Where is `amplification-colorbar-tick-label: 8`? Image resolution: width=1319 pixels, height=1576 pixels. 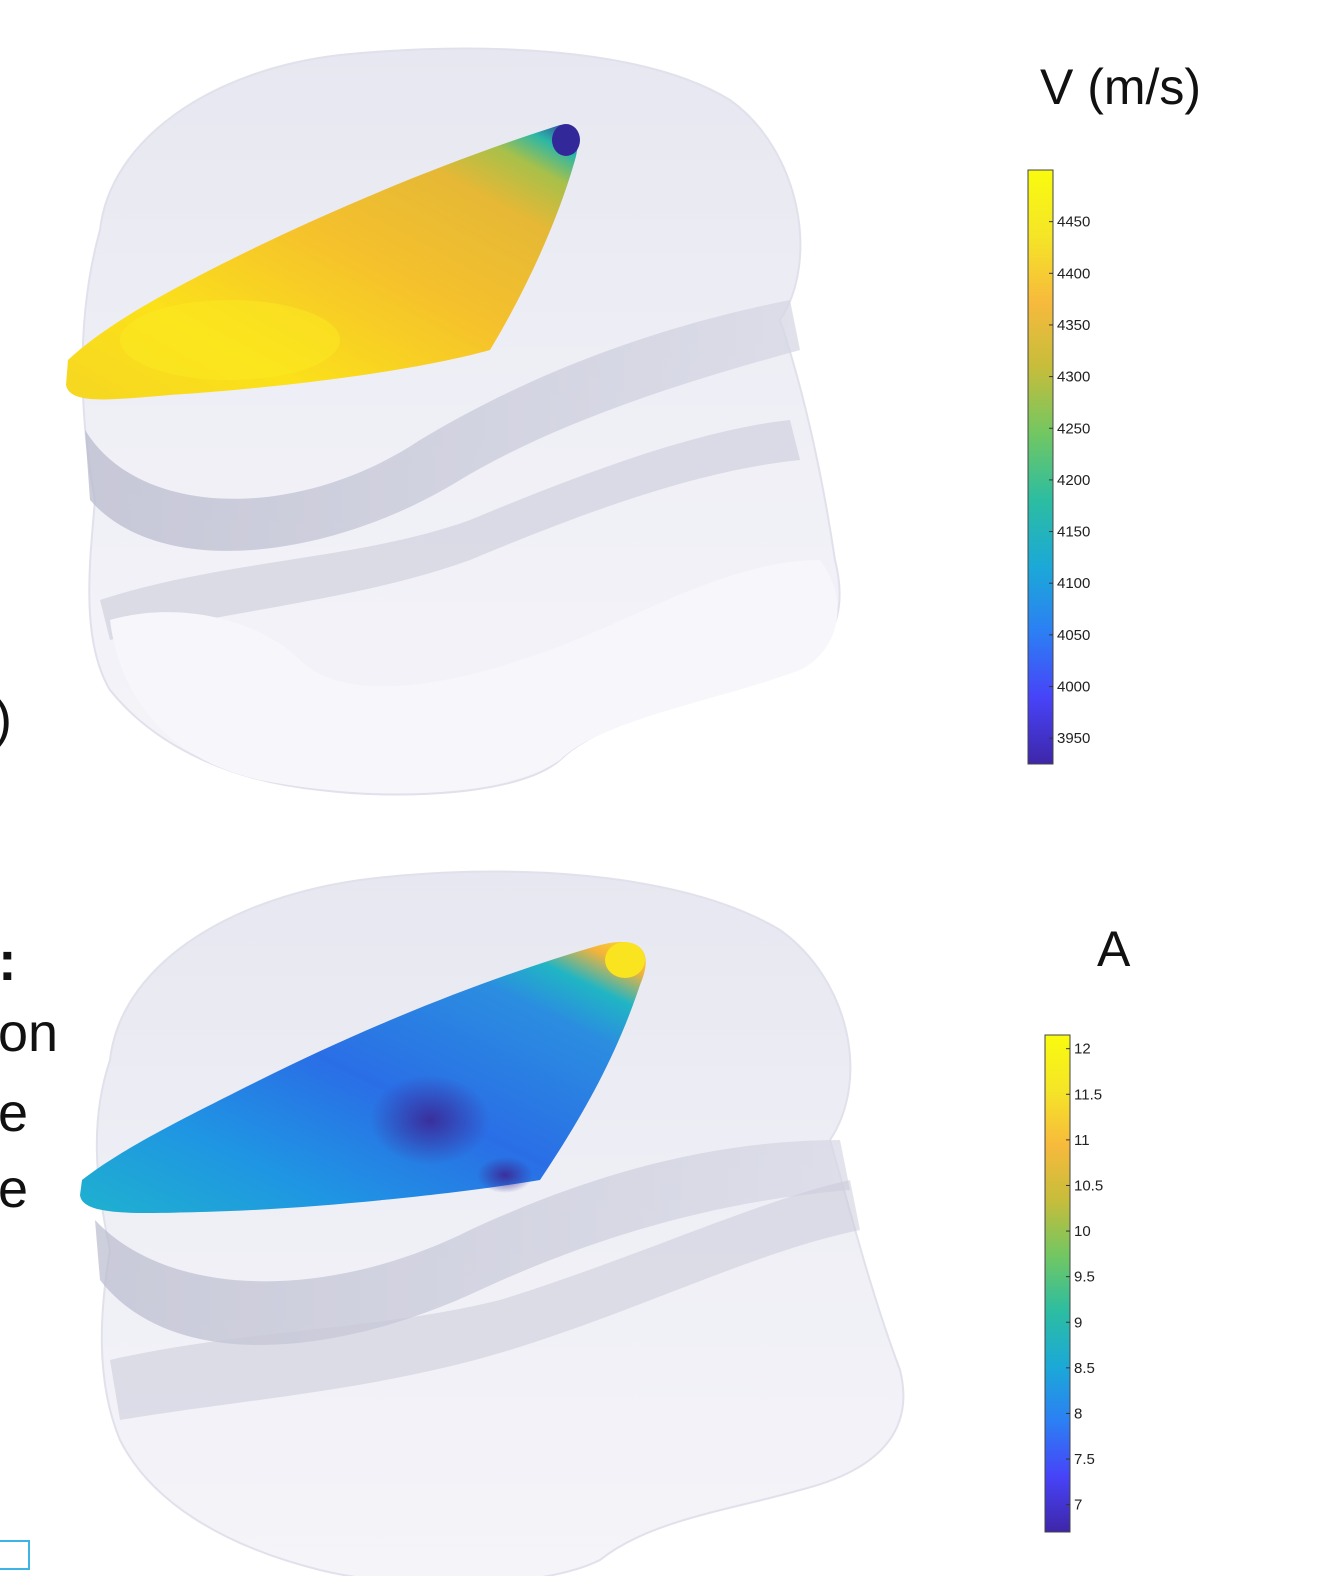
amplification-colorbar-tick-label: 8 is located at coordinates (1078, 1413).